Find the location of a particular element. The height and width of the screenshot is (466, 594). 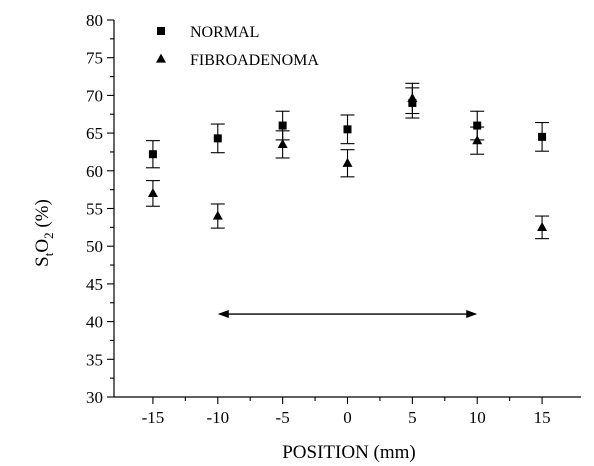

annotations is located at coordinates (347, 314).